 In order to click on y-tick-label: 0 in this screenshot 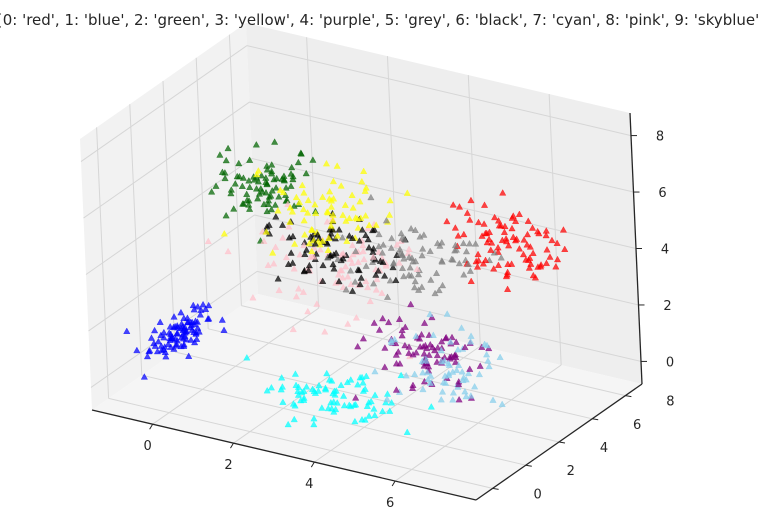, I will do `click(537, 494)`.